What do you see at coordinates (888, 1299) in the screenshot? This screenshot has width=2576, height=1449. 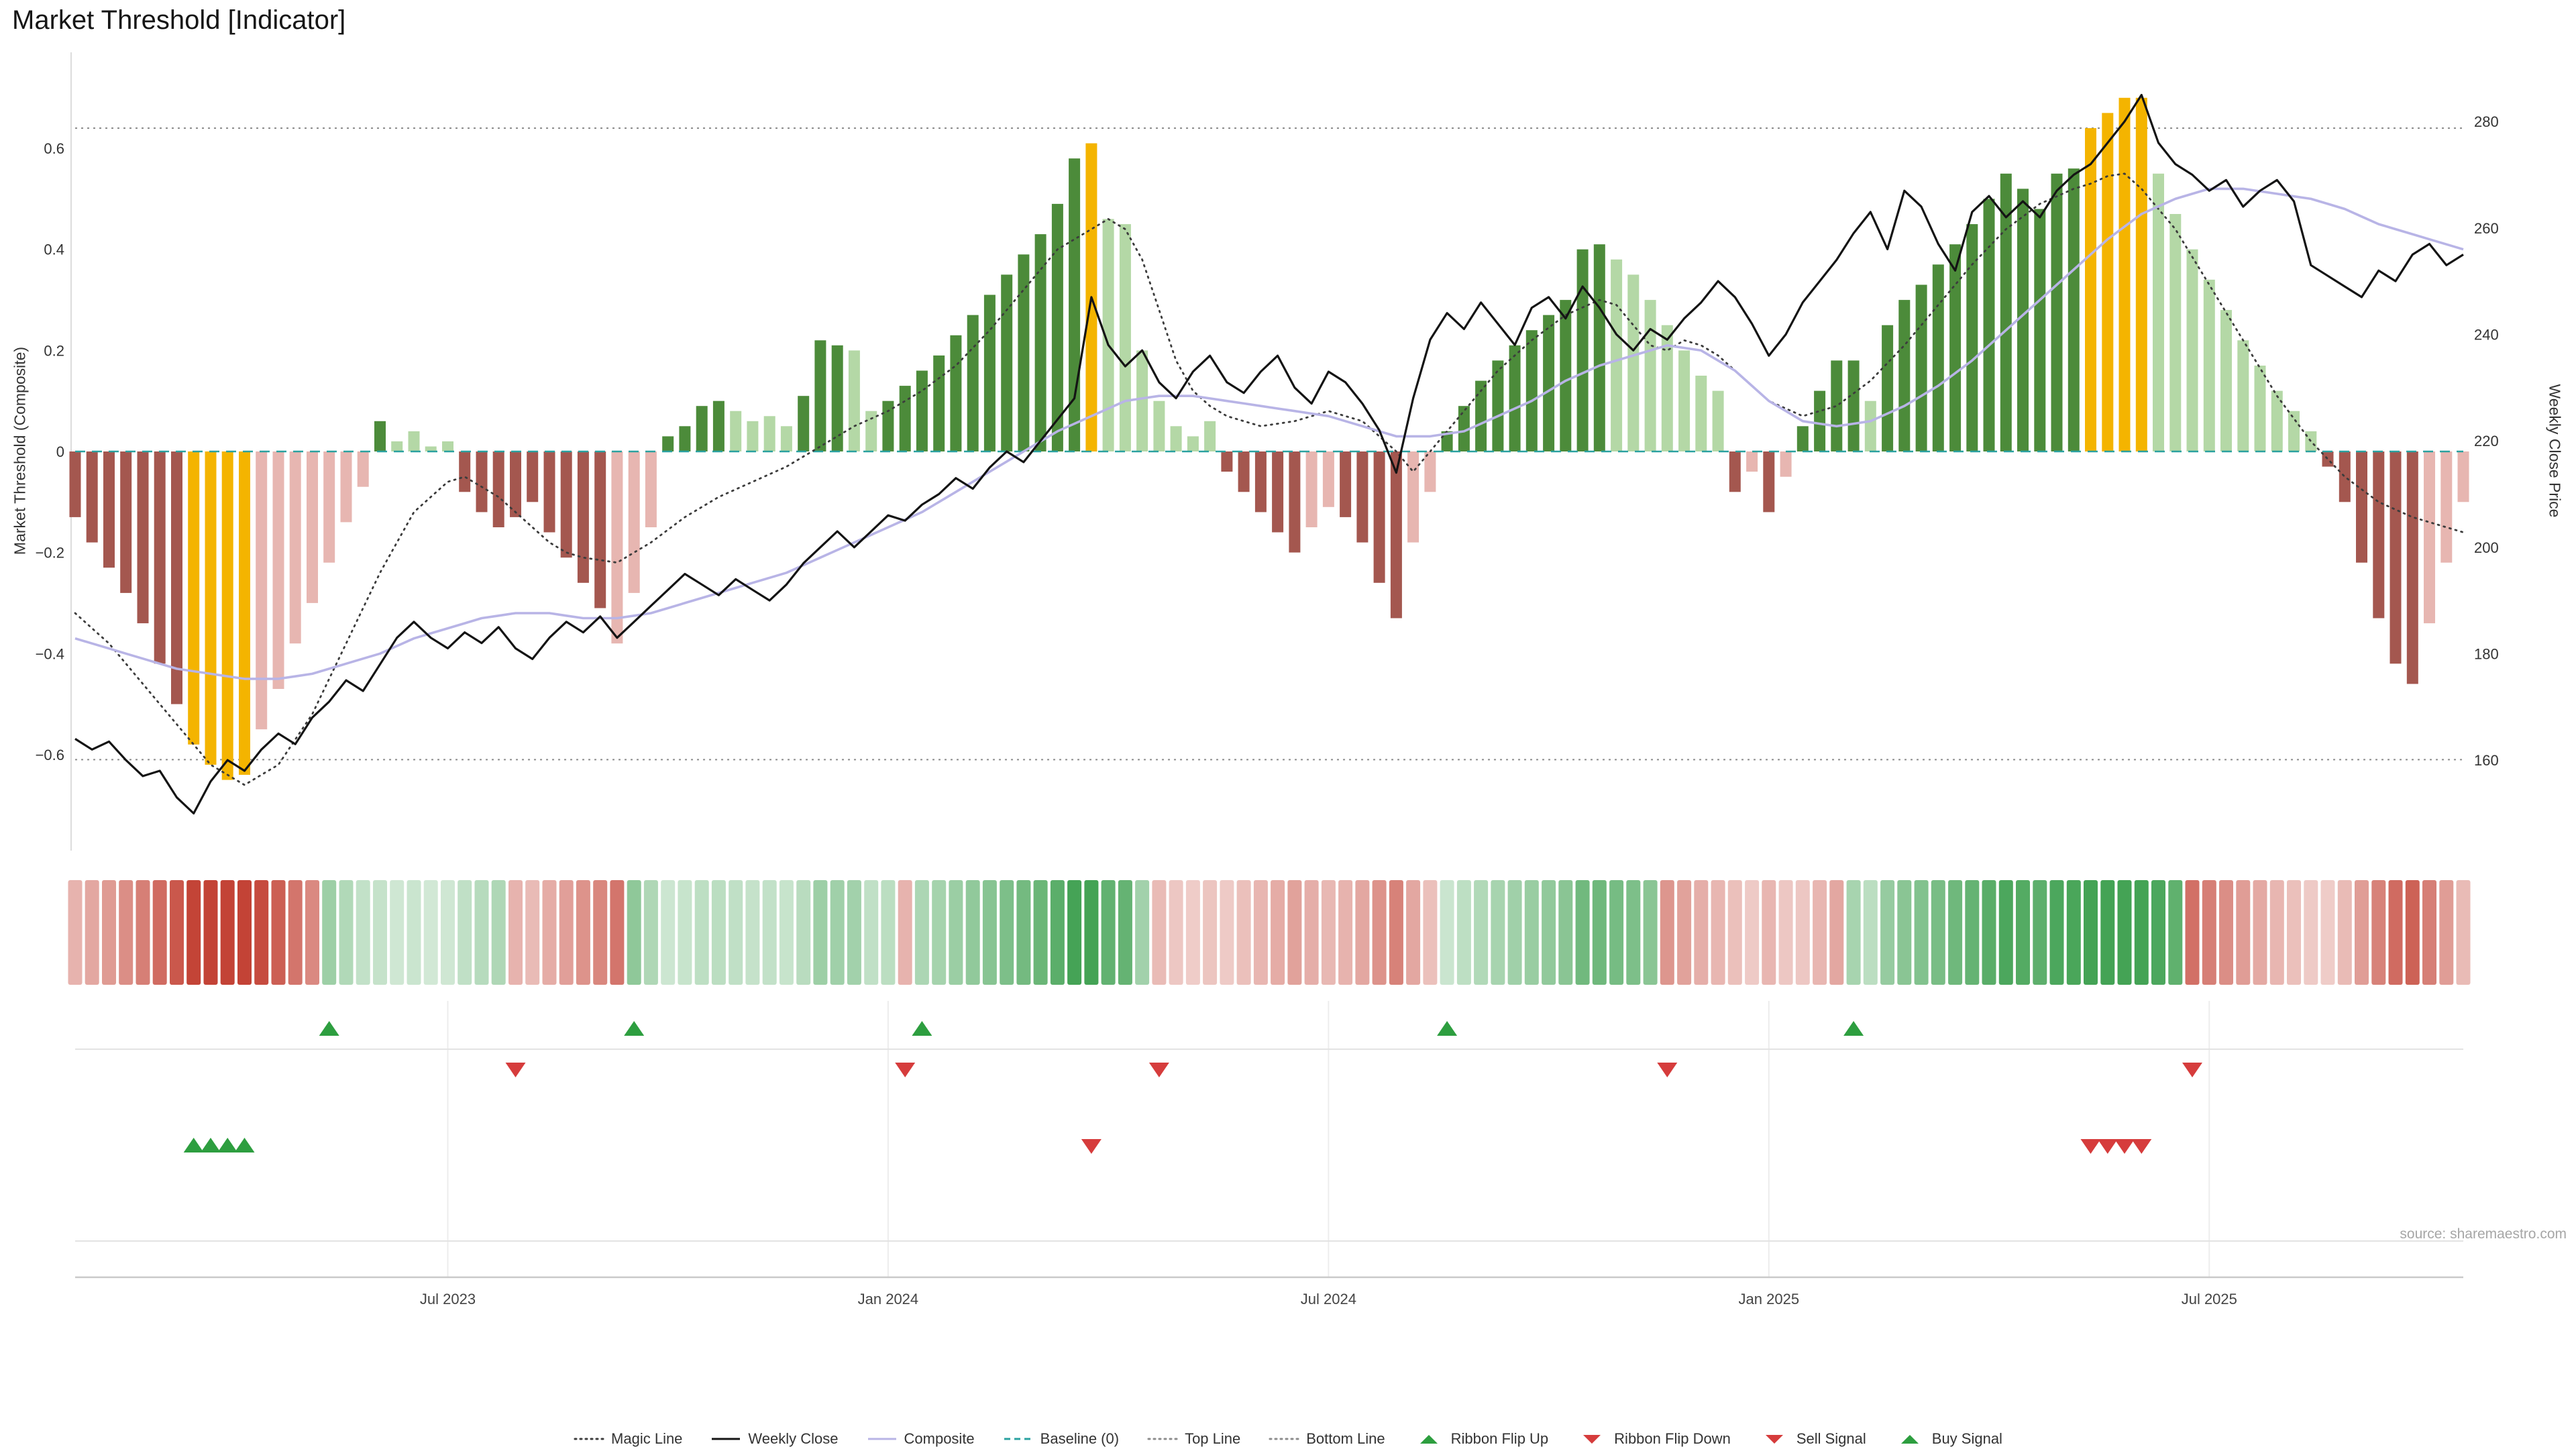 I see `x-tick-label: Jan 2024` at bounding box center [888, 1299].